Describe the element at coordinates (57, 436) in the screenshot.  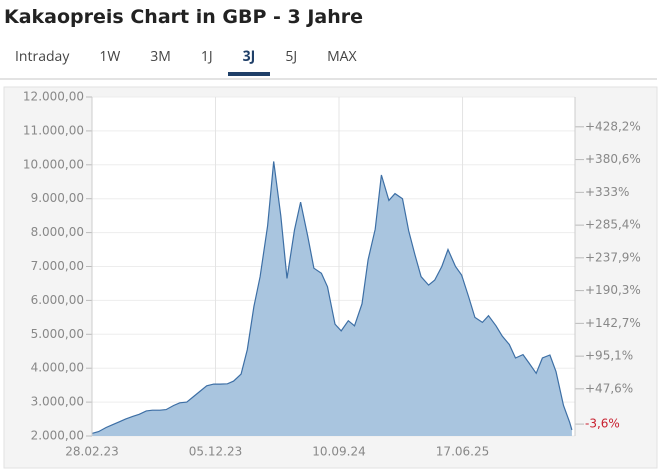
I see `y-tick-label: 2.000,00` at that location.